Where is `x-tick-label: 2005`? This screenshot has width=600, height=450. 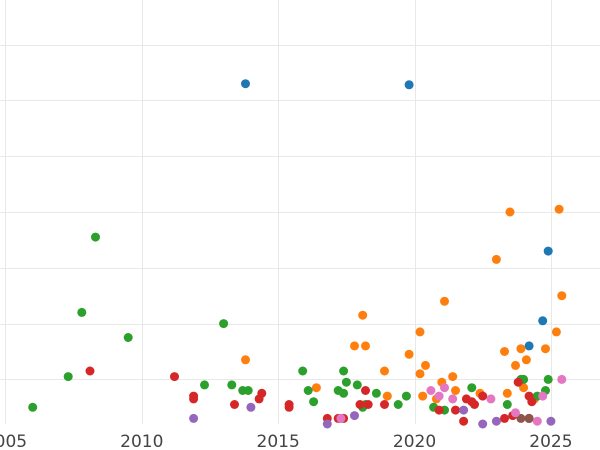 x-tick-label: 2005 is located at coordinates (13, 441).